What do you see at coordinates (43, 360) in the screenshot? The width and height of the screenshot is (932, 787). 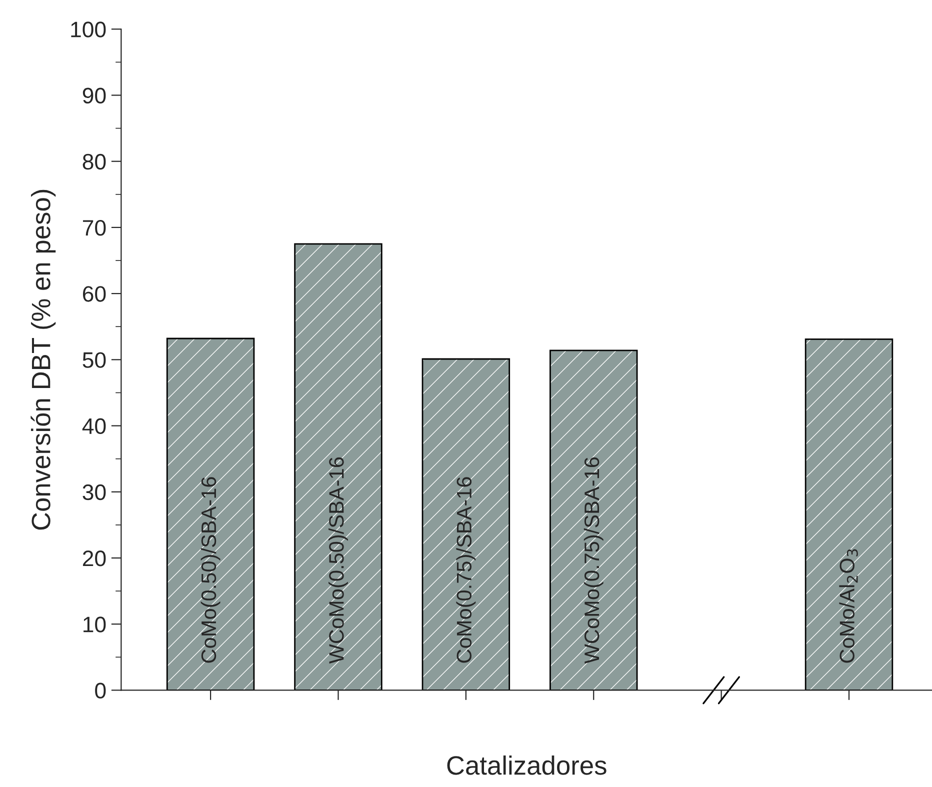 I see `y-axis-title: Conversión DBT (% en peso)` at bounding box center [43, 360].